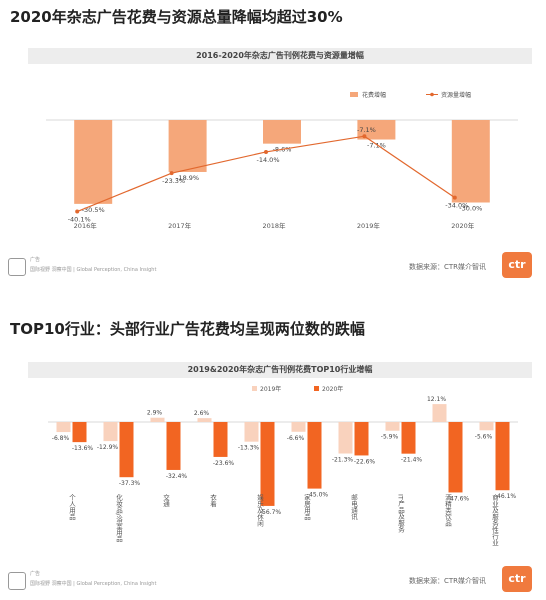 This screenshot has width=546, height=600. Describe the element at coordinates (166, 501) in the screenshot. I see `tick-label: 交通` at that location.